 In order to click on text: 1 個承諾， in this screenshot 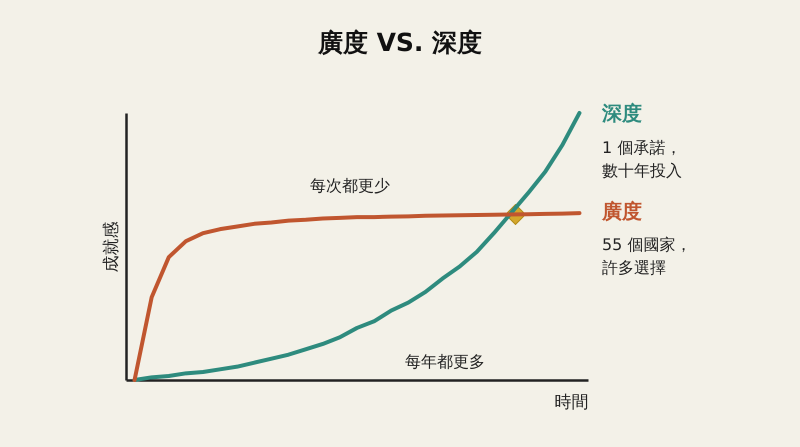, I will do `click(642, 147)`.